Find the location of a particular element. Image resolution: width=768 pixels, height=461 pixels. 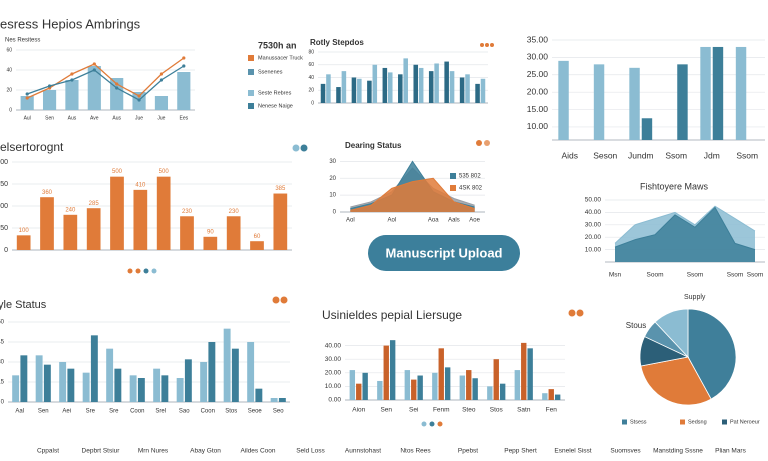

legend-label: Sedsng is located at coordinates (697, 422).